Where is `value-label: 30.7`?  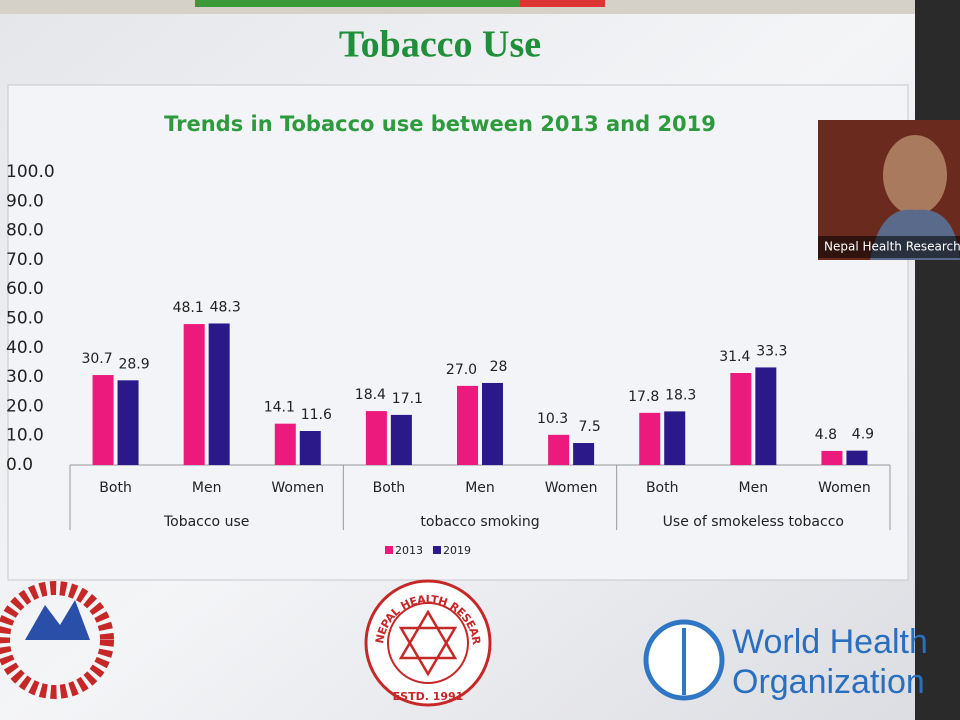 value-label: 30.7 is located at coordinates (96, 359).